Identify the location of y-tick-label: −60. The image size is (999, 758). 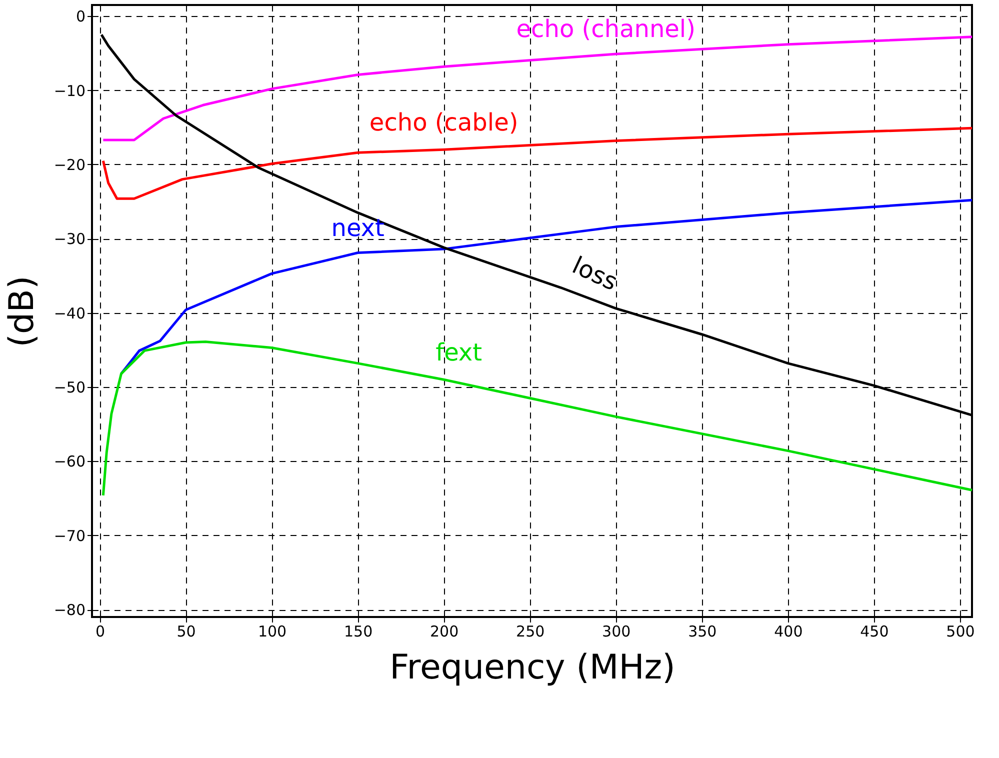
(70, 461).